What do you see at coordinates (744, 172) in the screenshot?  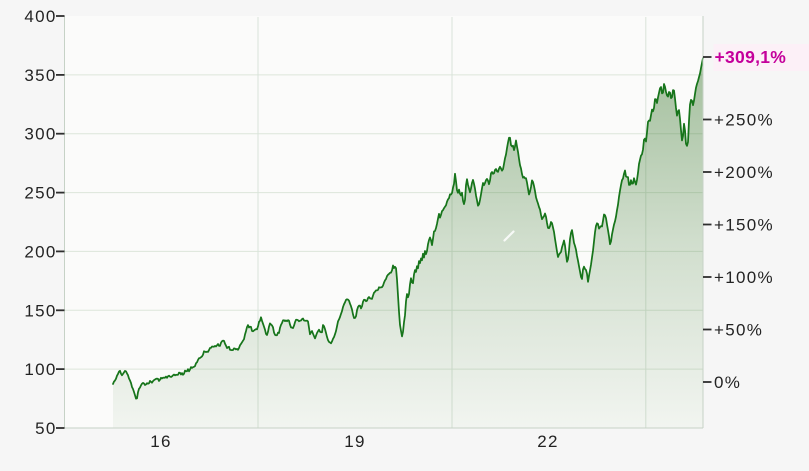 I see `svg-text: +200%` at bounding box center [744, 172].